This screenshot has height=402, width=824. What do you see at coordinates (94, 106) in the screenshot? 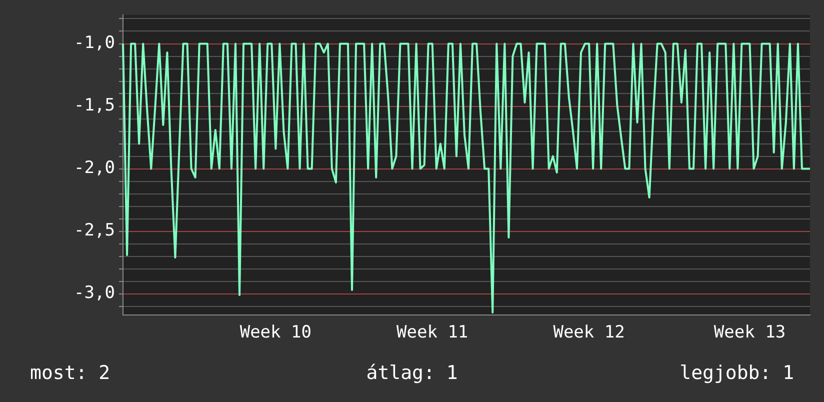
I see `y-tick-label: -1,5` at bounding box center [94, 106].